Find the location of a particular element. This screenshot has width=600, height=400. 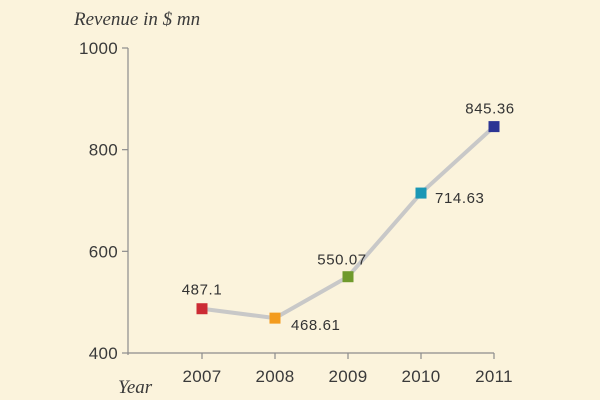

x-tick-label: 2007 is located at coordinates (201, 376).